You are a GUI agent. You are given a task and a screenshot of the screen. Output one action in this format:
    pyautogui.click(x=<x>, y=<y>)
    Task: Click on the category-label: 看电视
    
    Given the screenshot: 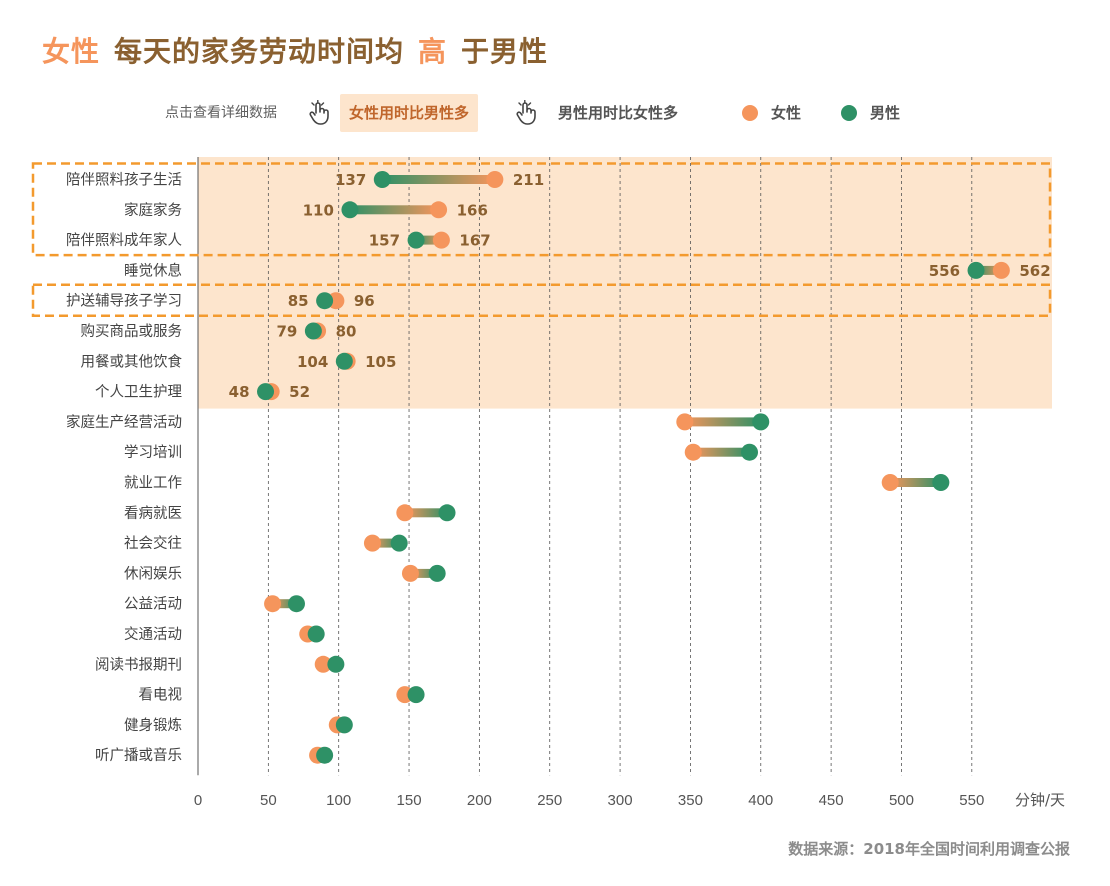 What is the action you would take?
    pyautogui.click(x=161, y=695)
    